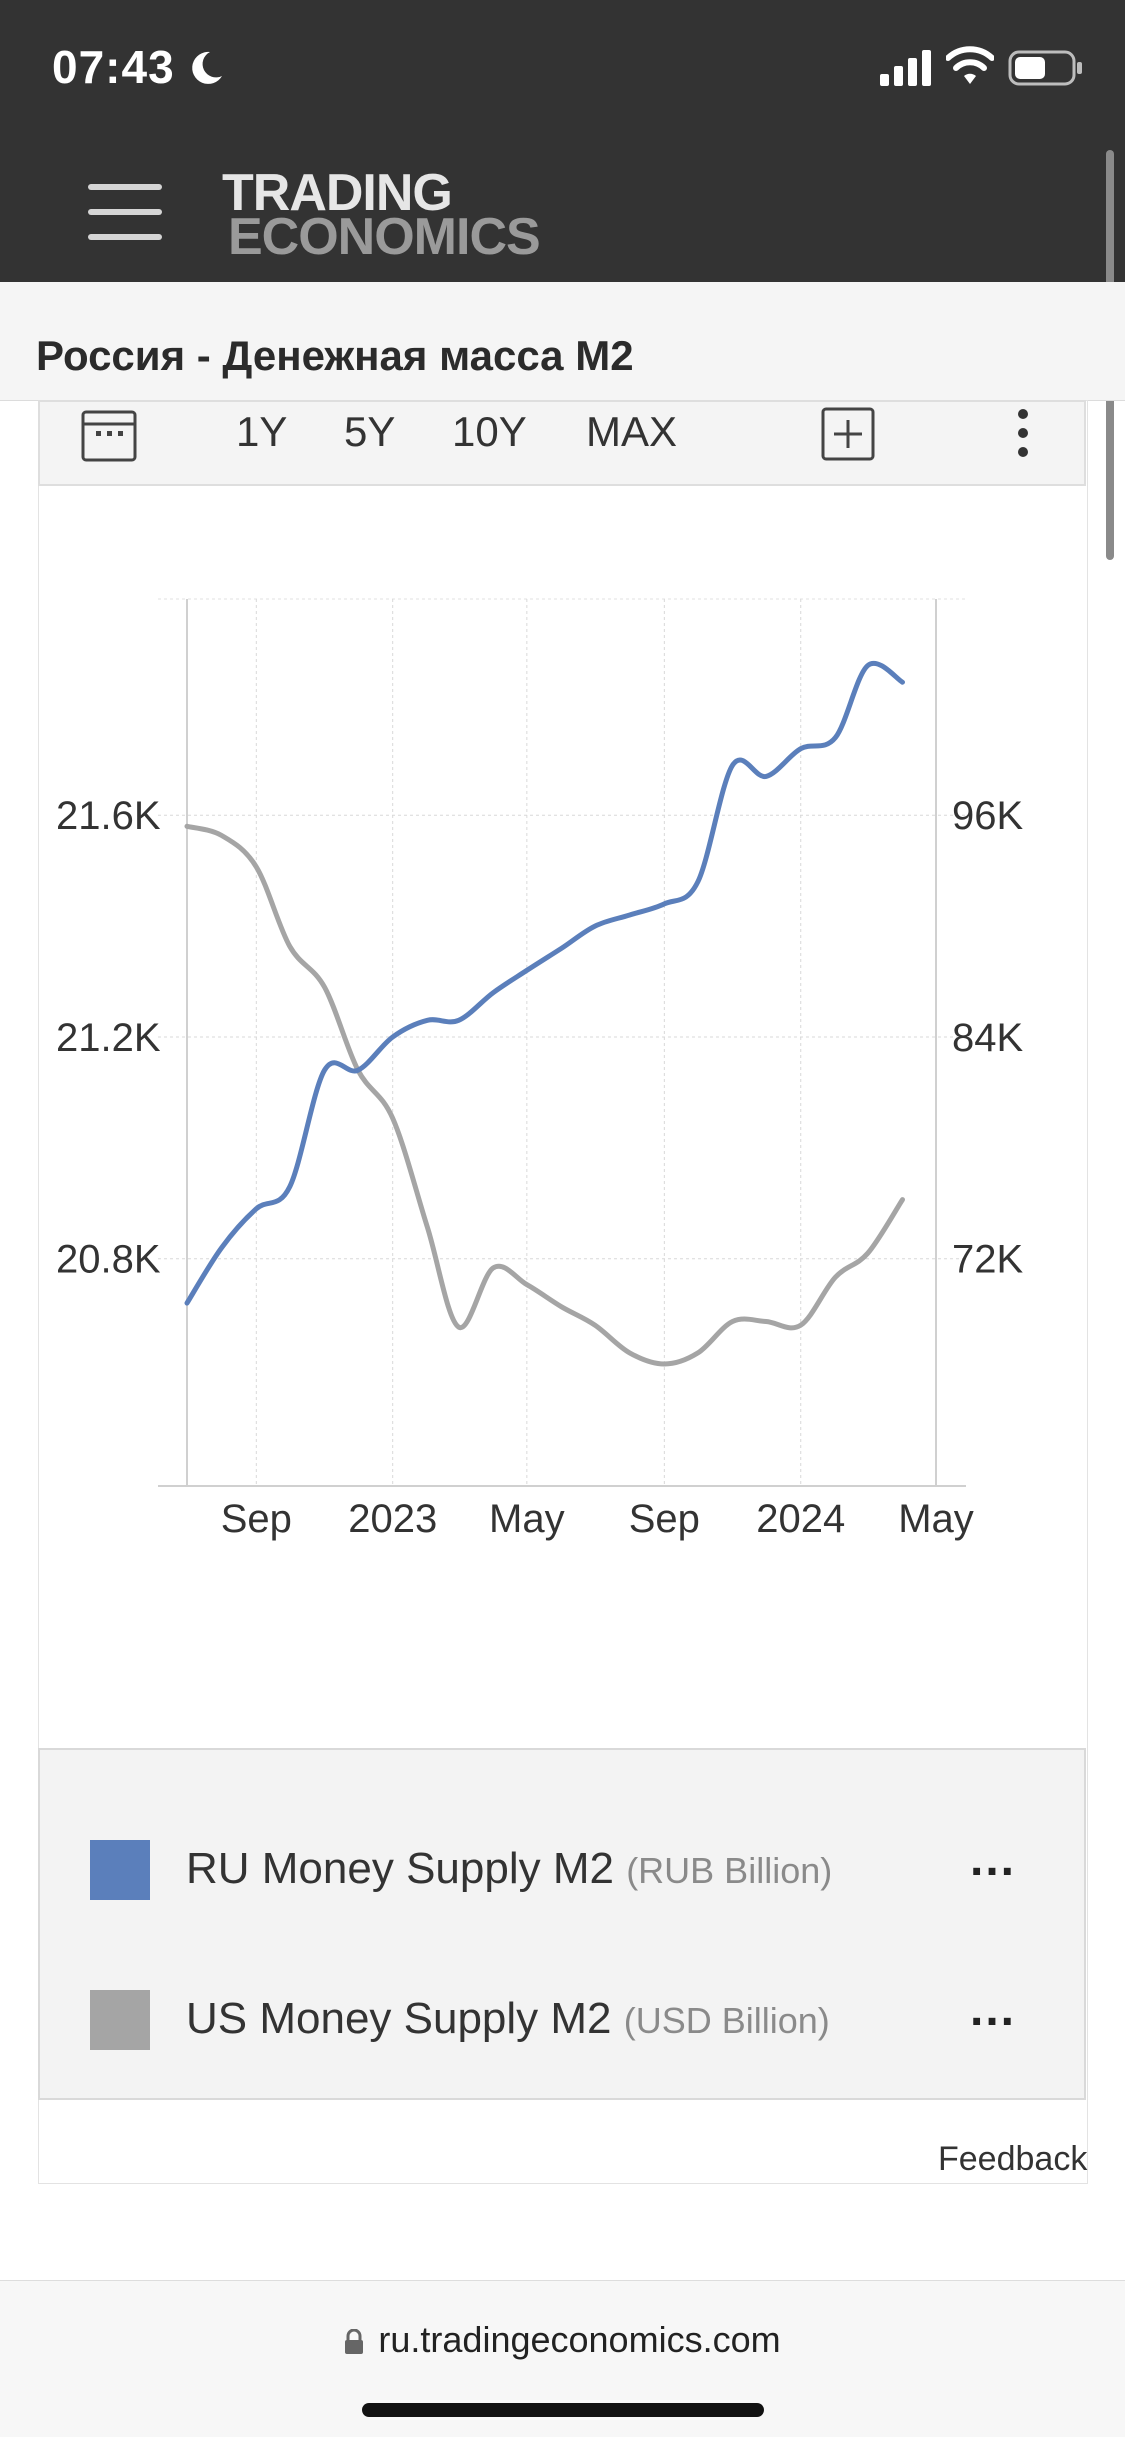 Image resolution: width=1125 pixels, height=2437 pixels. I want to click on title-bar: Россия - Денежная масса M2, so click(562, 341).